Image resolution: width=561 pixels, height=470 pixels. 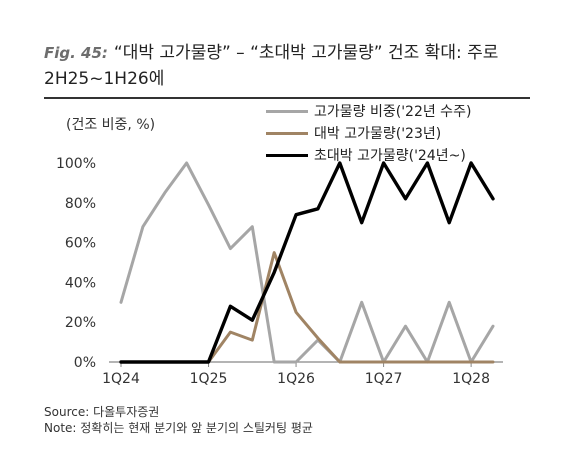 I want to click on legend-label: 고가물량 비중('22년 수주), so click(x=393, y=112).